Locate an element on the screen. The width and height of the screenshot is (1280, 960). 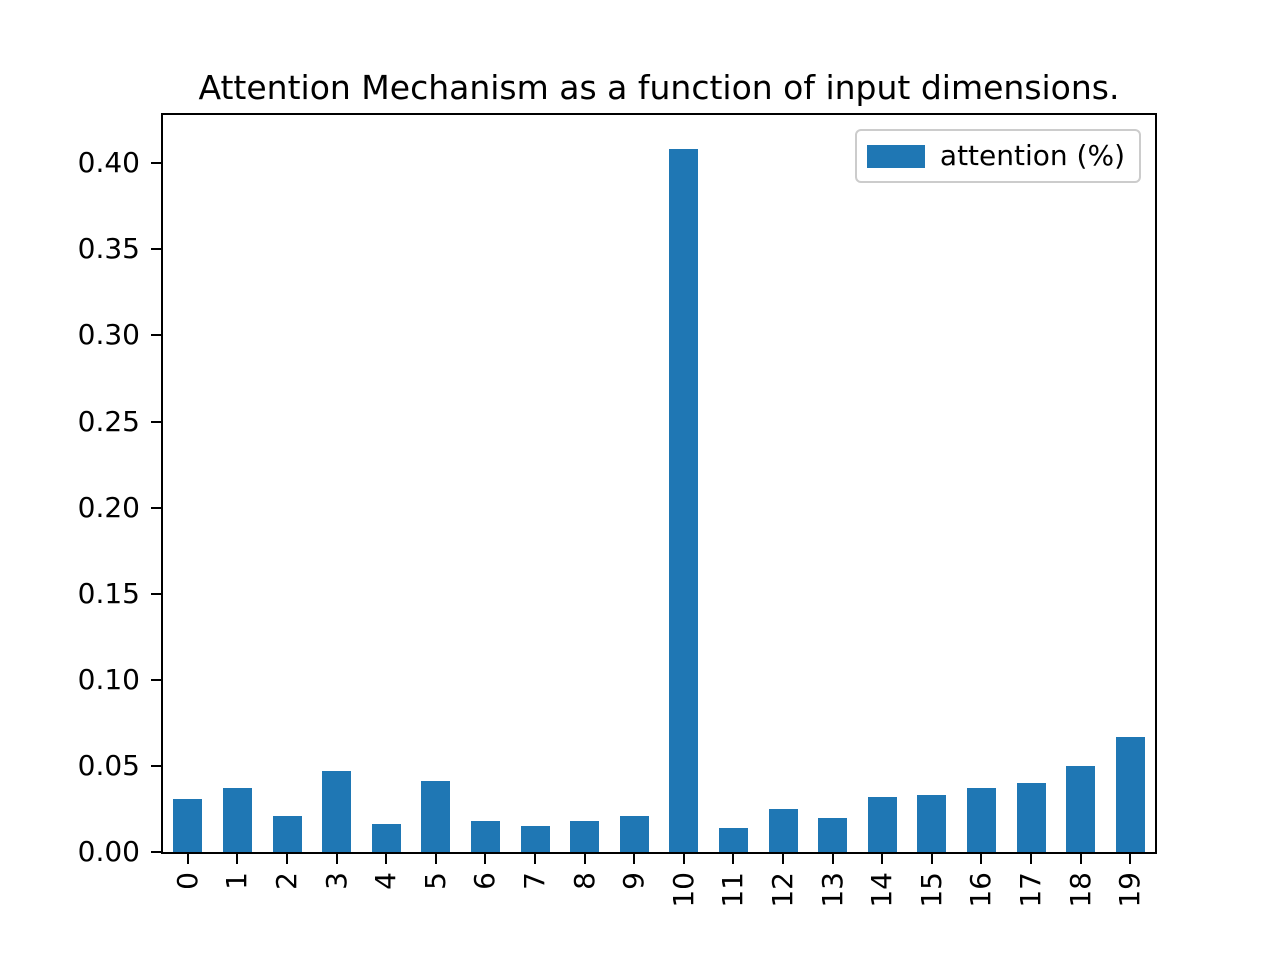
x-tick-label: 16 is located at coordinates (981, 890).